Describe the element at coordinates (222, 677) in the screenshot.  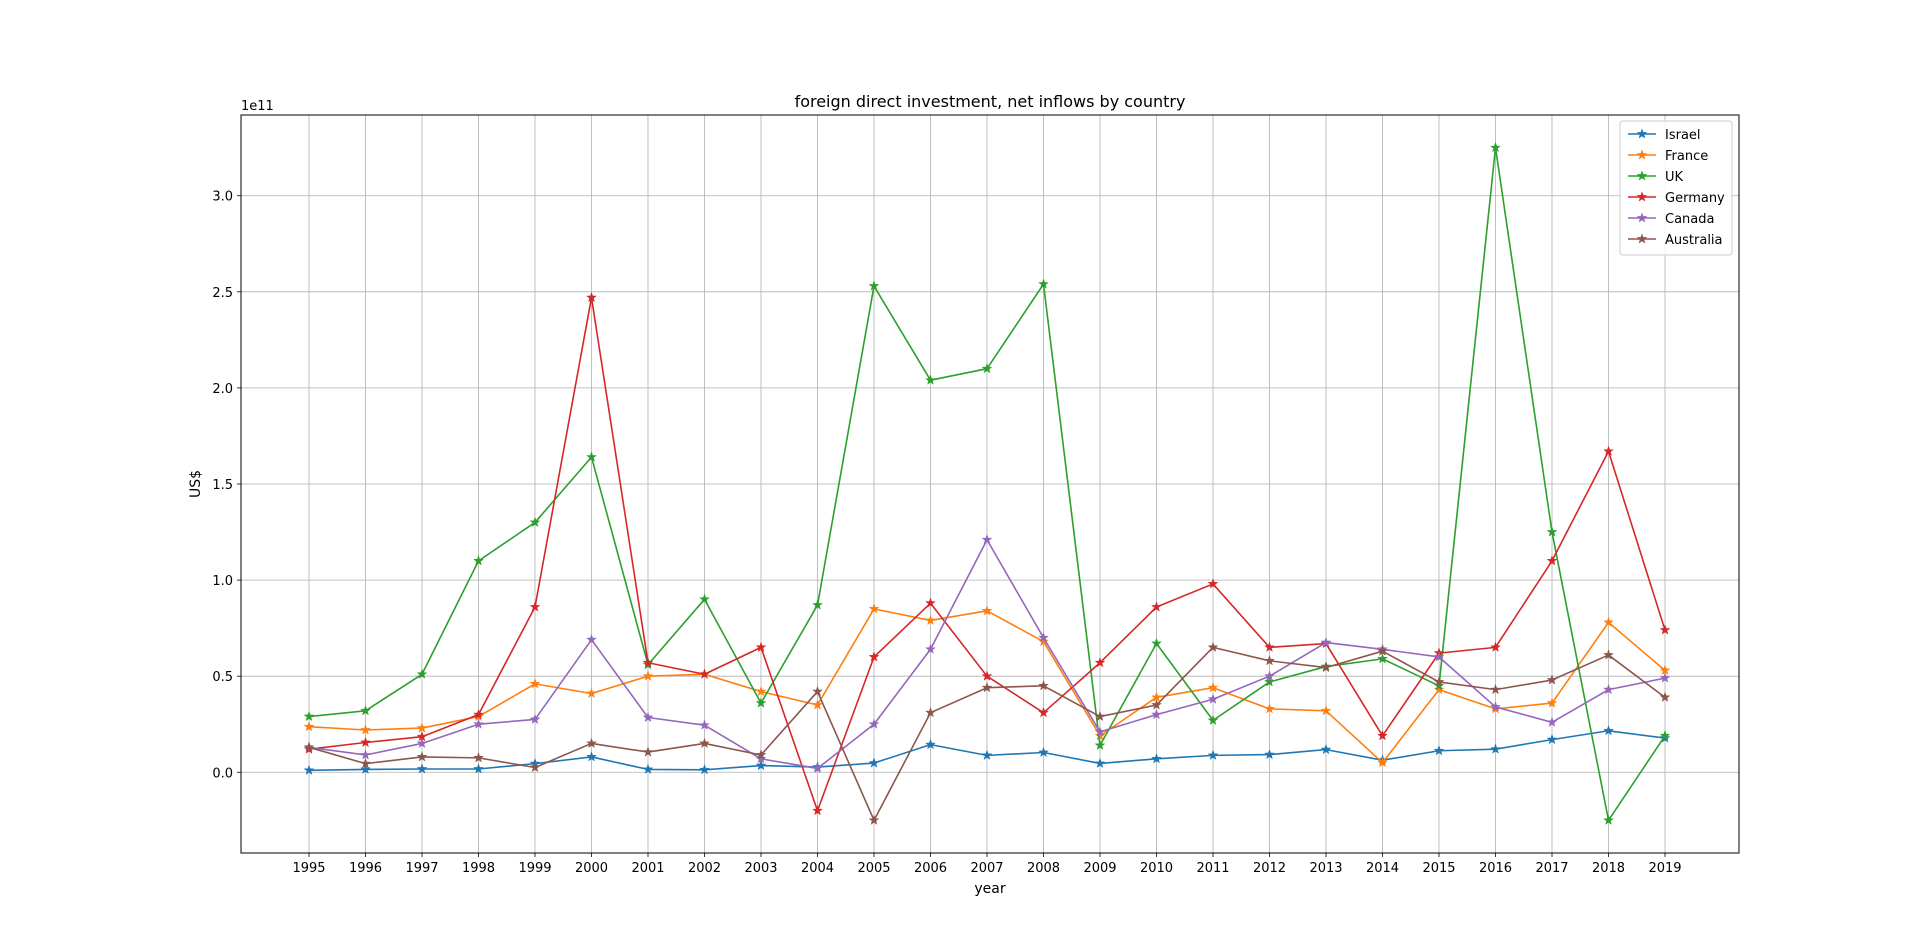
I see `y-tick-label: 0.5` at that location.